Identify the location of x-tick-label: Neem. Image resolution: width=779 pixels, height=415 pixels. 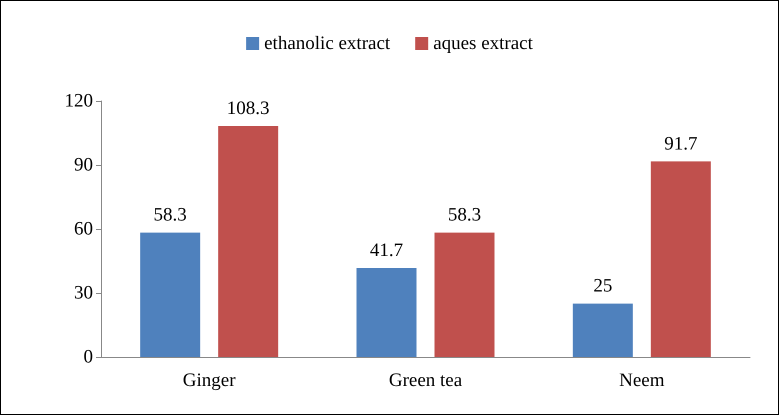
(642, 380).